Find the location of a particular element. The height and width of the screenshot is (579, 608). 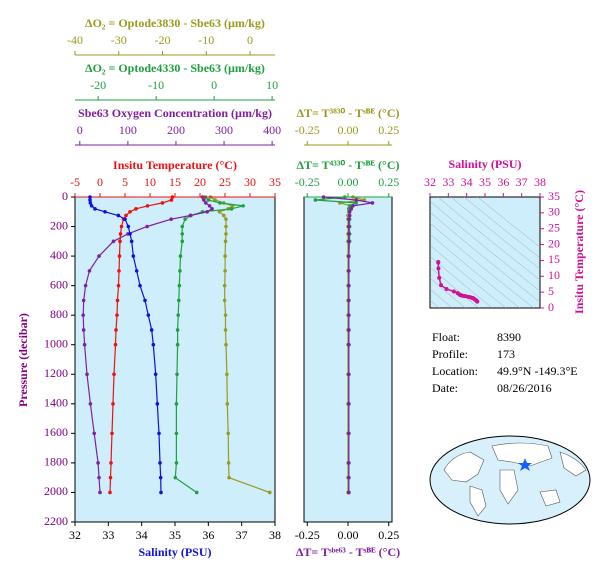

y-tick-label: 0 is located at coordinates (65, 196).